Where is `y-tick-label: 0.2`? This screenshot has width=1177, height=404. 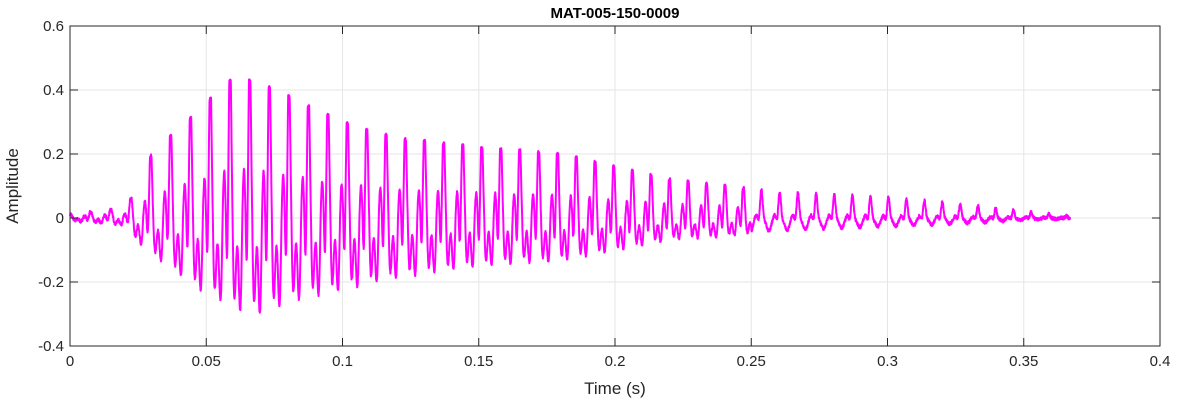 y-tick-label: 0.2 is located at coordinates (53, 154).